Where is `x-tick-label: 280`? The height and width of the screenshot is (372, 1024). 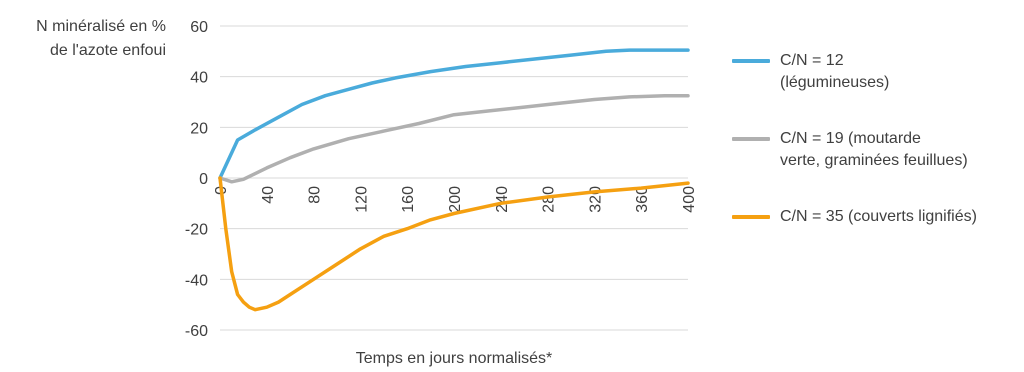 x-tick-label: 280 is located at coordinates (549, 199).